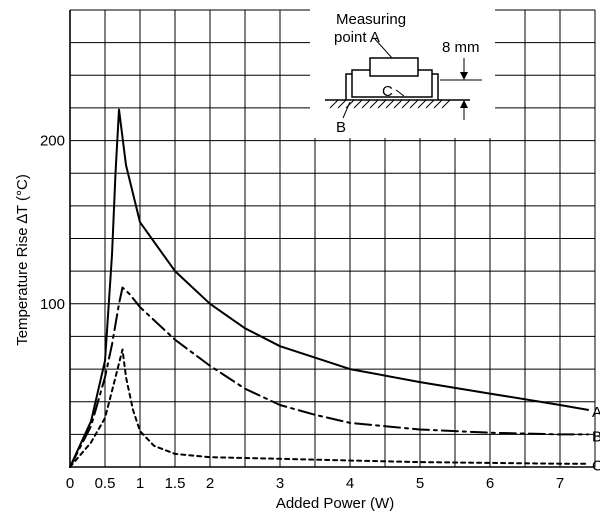  I want to click on inset-point-c: C, so click(387, 91).